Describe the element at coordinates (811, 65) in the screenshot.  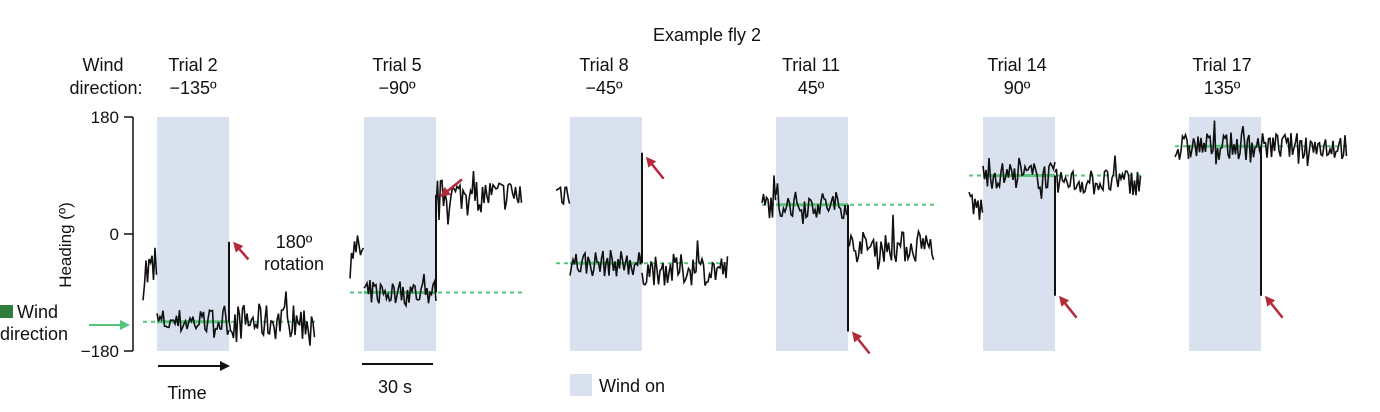
I see `trial-label: Trial 11` at that location.